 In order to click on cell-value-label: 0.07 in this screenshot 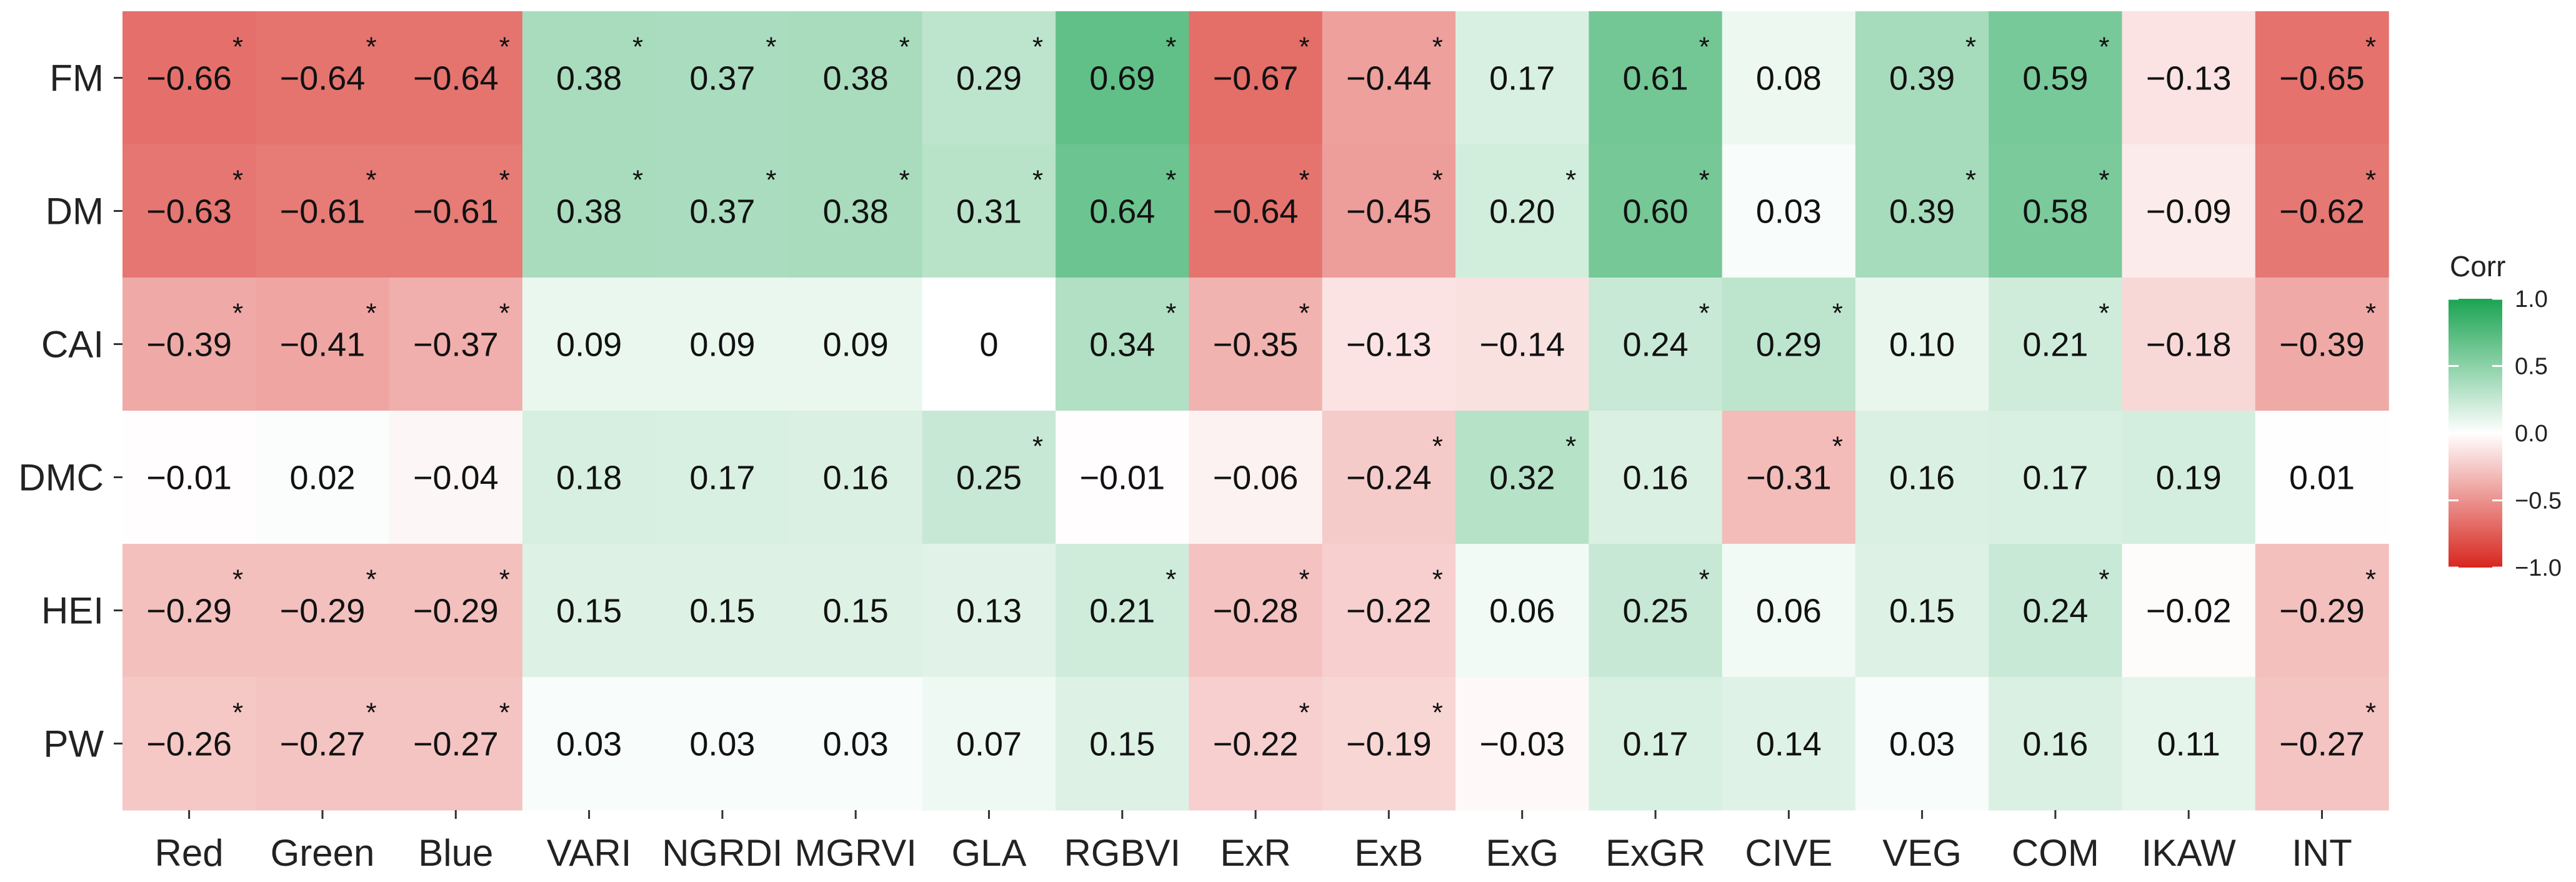, I will do `click(989, 744)`.